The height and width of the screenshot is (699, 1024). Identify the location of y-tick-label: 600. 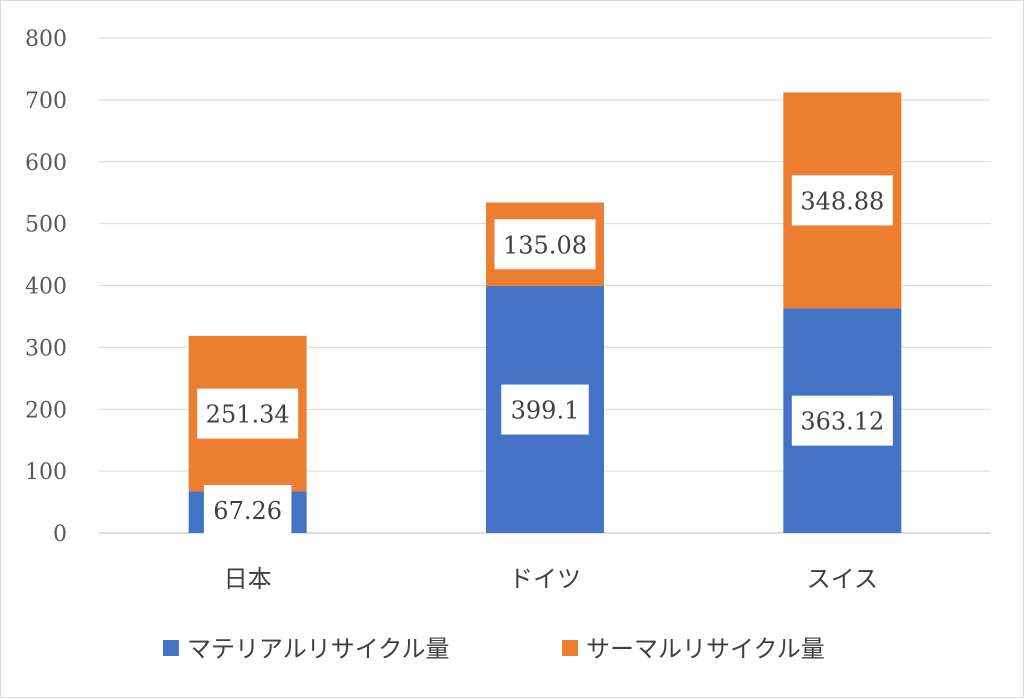
(46, 163).